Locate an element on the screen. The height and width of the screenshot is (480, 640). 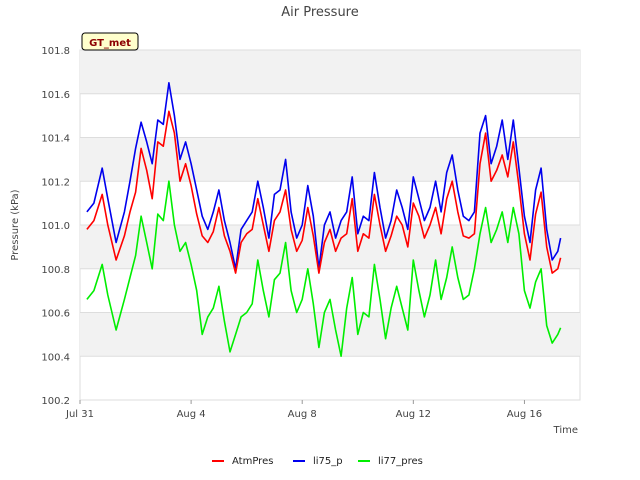
y-tick-label: 100.8 is located at coordinates (55, 270).